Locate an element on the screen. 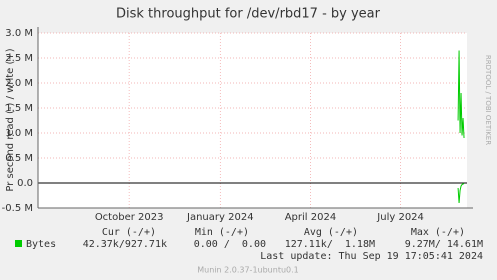 The image size is (497, 280). y-tick-label: 2.5 M is located at coordinates (19, 58).